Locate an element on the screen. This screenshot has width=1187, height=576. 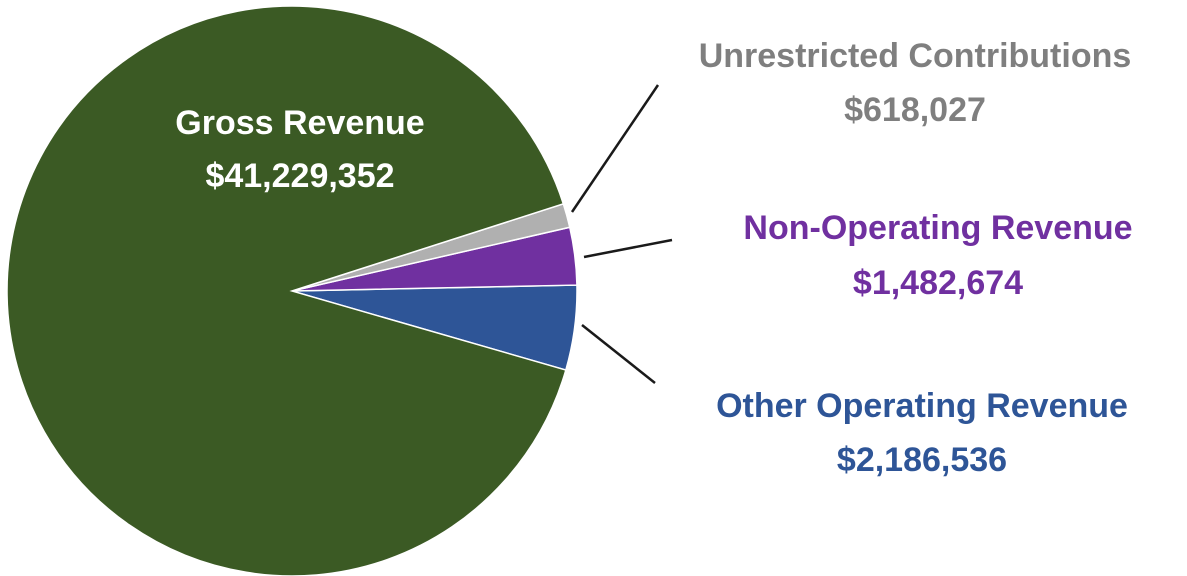
value-label: $1,482,674 is located at coordinates (938, 283).